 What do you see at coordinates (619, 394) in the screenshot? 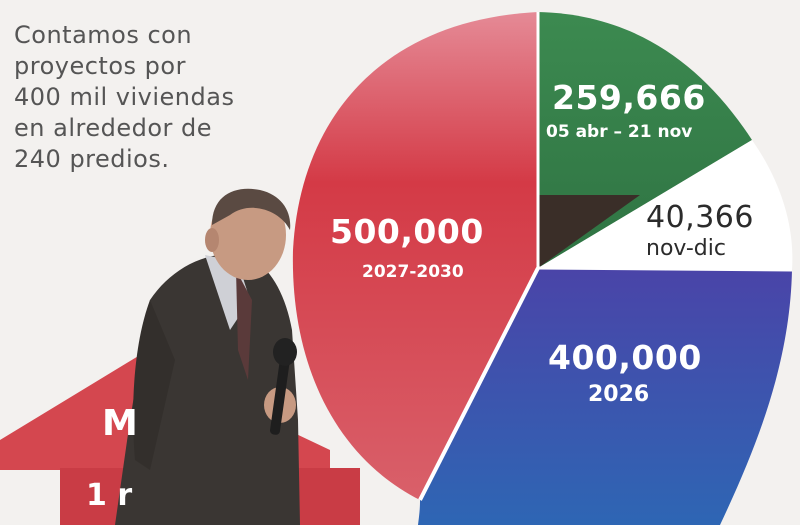
I see `slice-period-2026: 2026` at bounding box center [619, 394].